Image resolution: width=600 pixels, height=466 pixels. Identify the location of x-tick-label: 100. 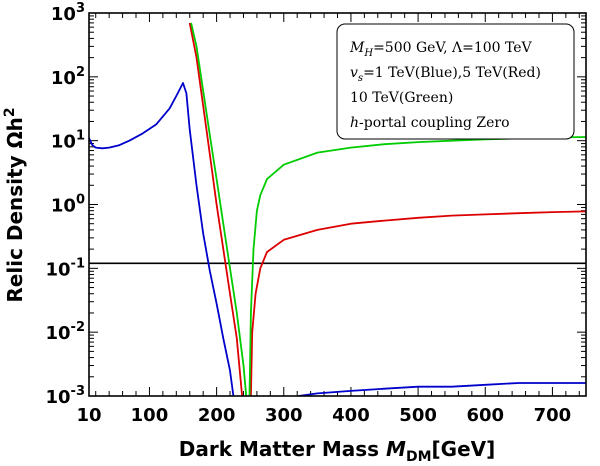
(150, 415).